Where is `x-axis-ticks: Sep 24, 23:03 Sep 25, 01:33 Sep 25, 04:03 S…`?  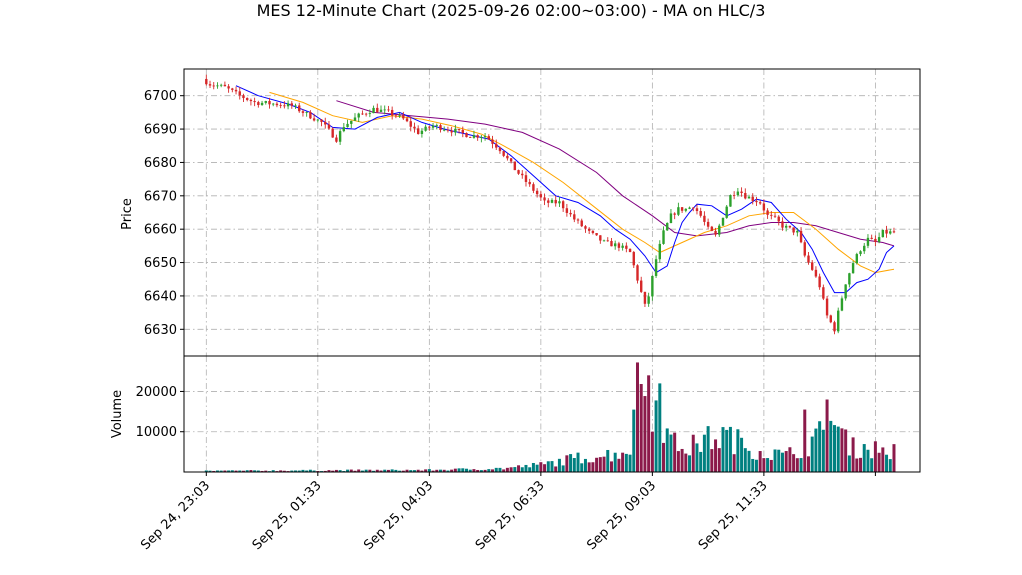 x-axis-ticks: Sep 24, 23:03 Sep 25, 01:33 Sep 25, 04:03 S… is located at coordinates (507, 512).